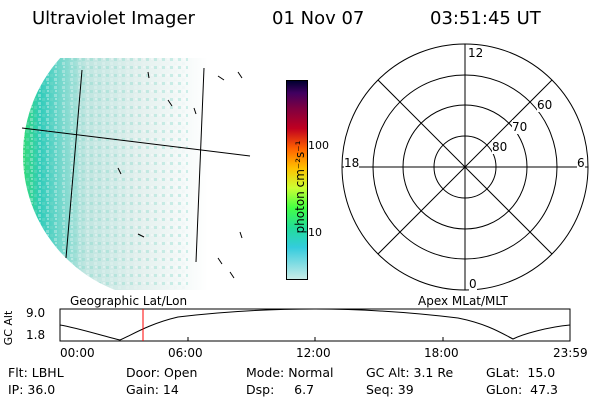  What do you see at coordinates (476, 53) in the screenshot?
I see `mlt-label-12: 12` at bounding box center [476, 53].